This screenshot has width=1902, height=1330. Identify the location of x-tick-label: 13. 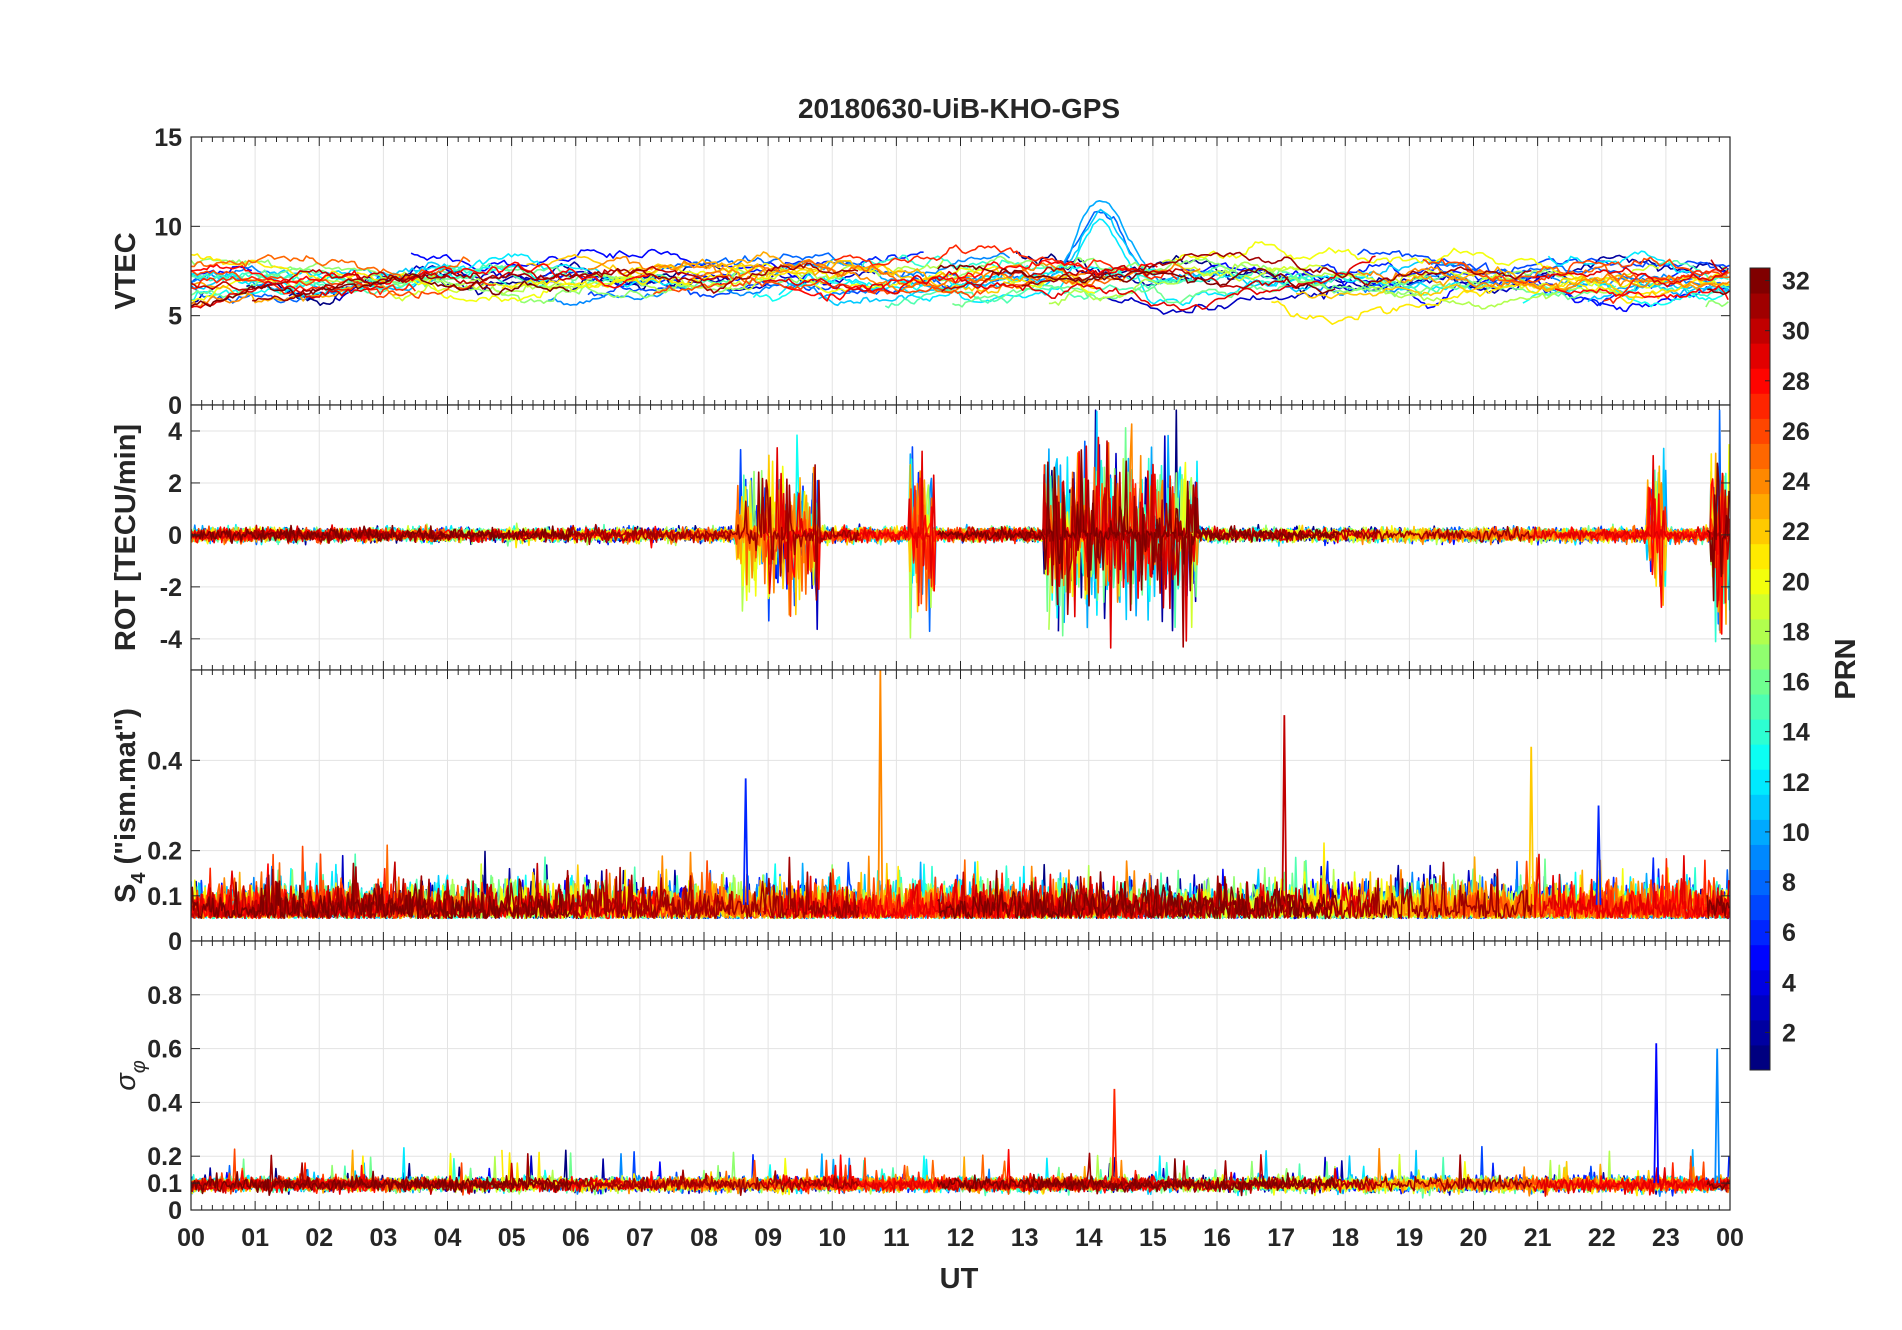
(1025, 1238).